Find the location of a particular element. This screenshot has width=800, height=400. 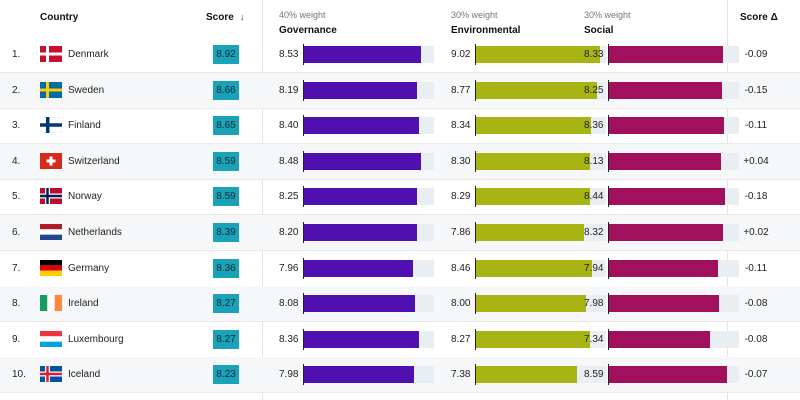

table-row: 8. Ireland 8.27 8.08 8.00 7.98 -0.08 is located at coordinates (400, 304).